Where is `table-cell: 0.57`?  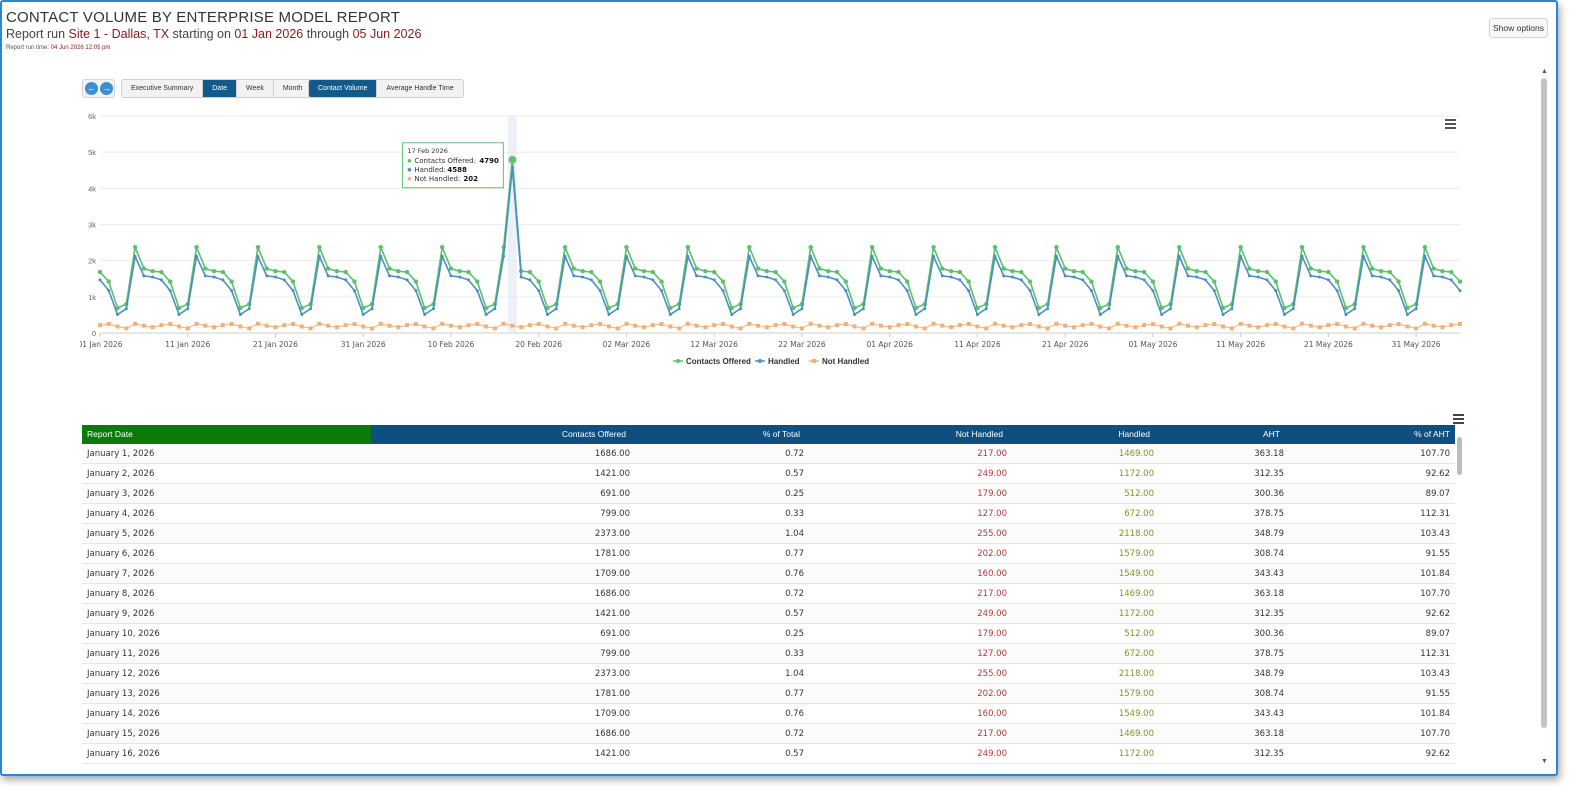 table-cell: 0.57 is located at coordinates (794, 754).